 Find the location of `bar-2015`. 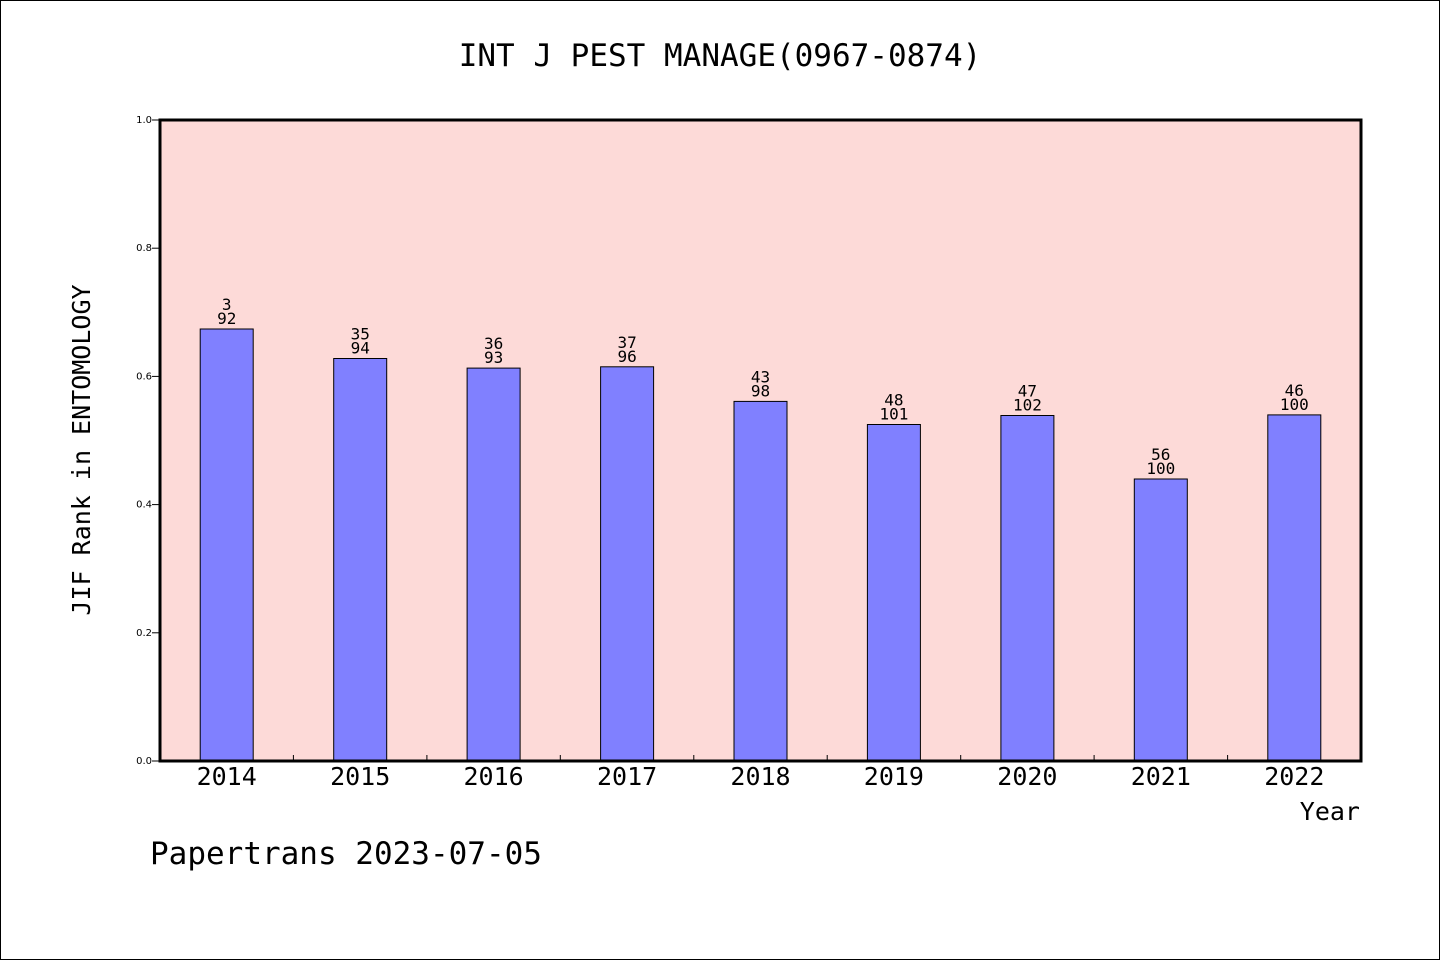

bar-2015 is located at coordinates (360, 560).